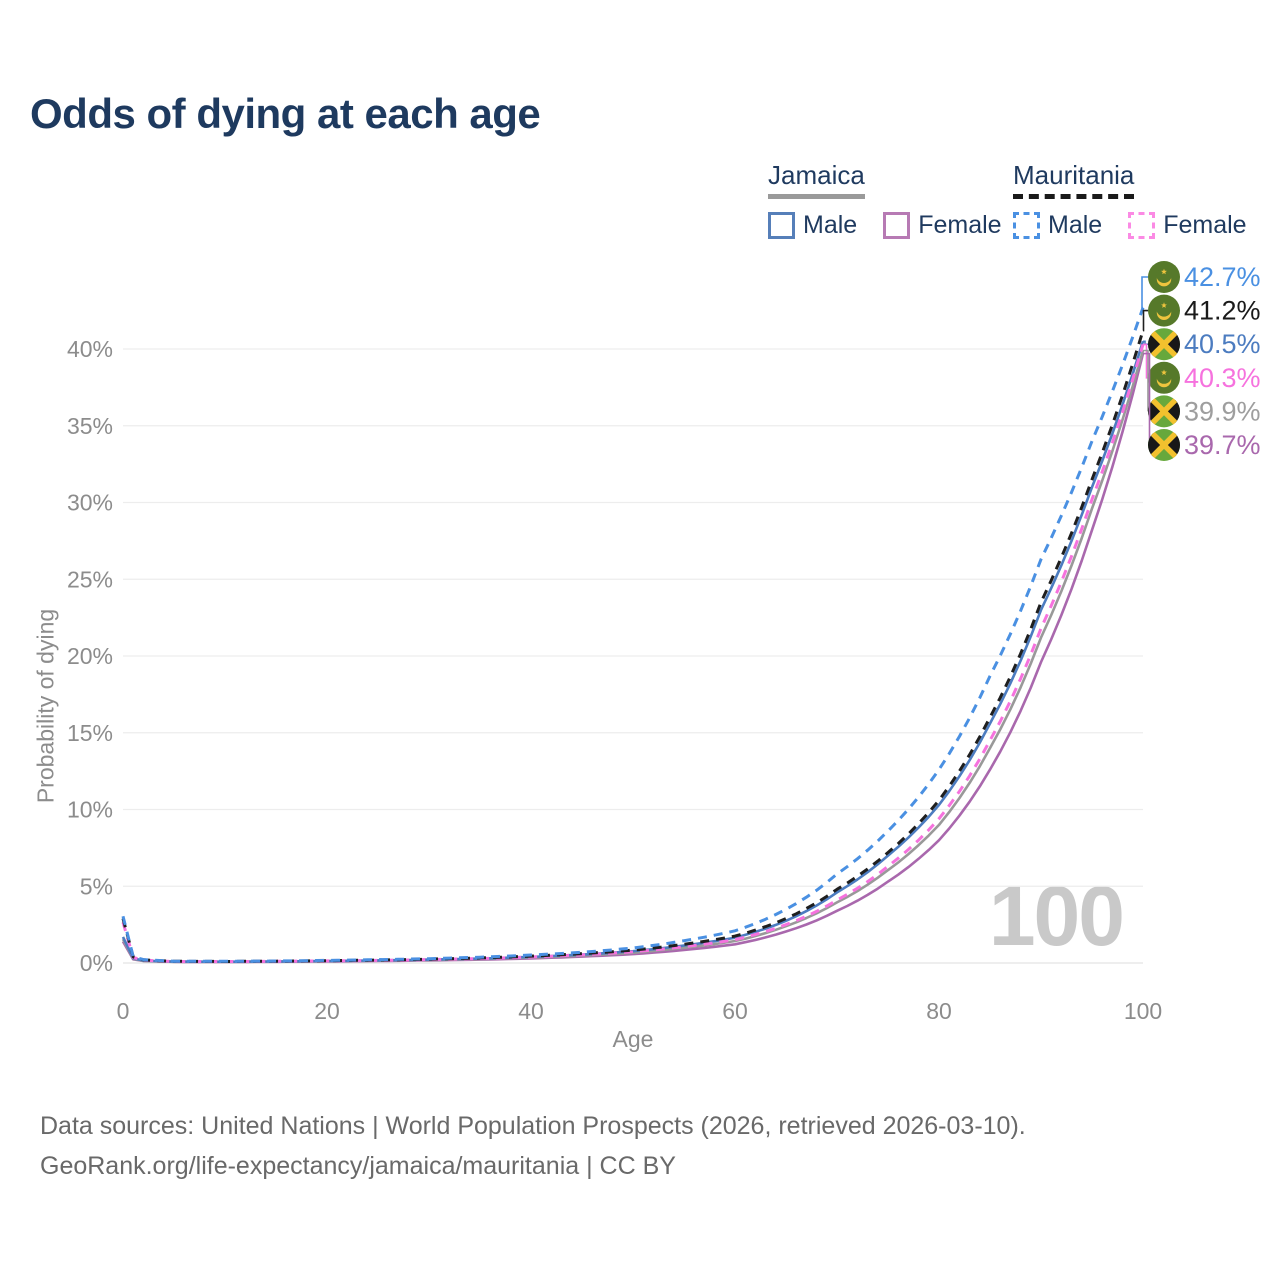  Describe the element at coordinates (123, 1011) in the screenshot. I see `x-tick-label: 0` at that location.